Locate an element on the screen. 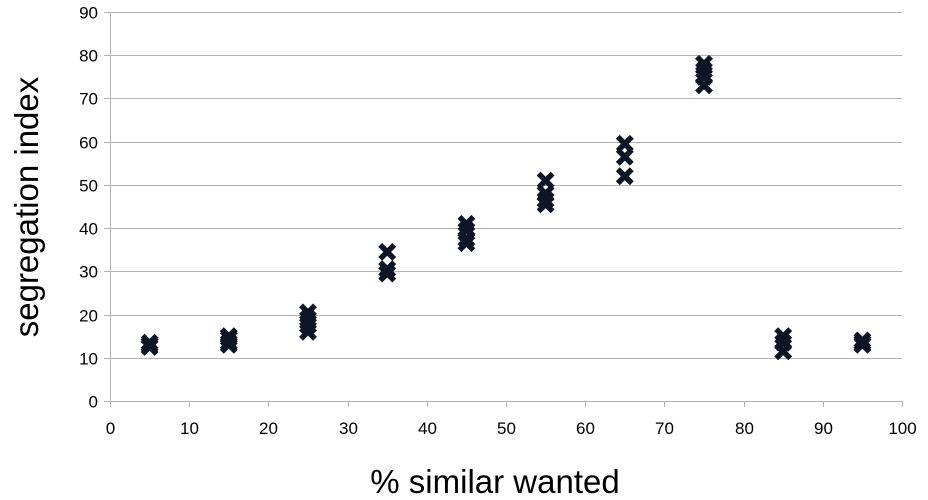  y-tick-label-30: 30 is located at coordinates (88, 272).